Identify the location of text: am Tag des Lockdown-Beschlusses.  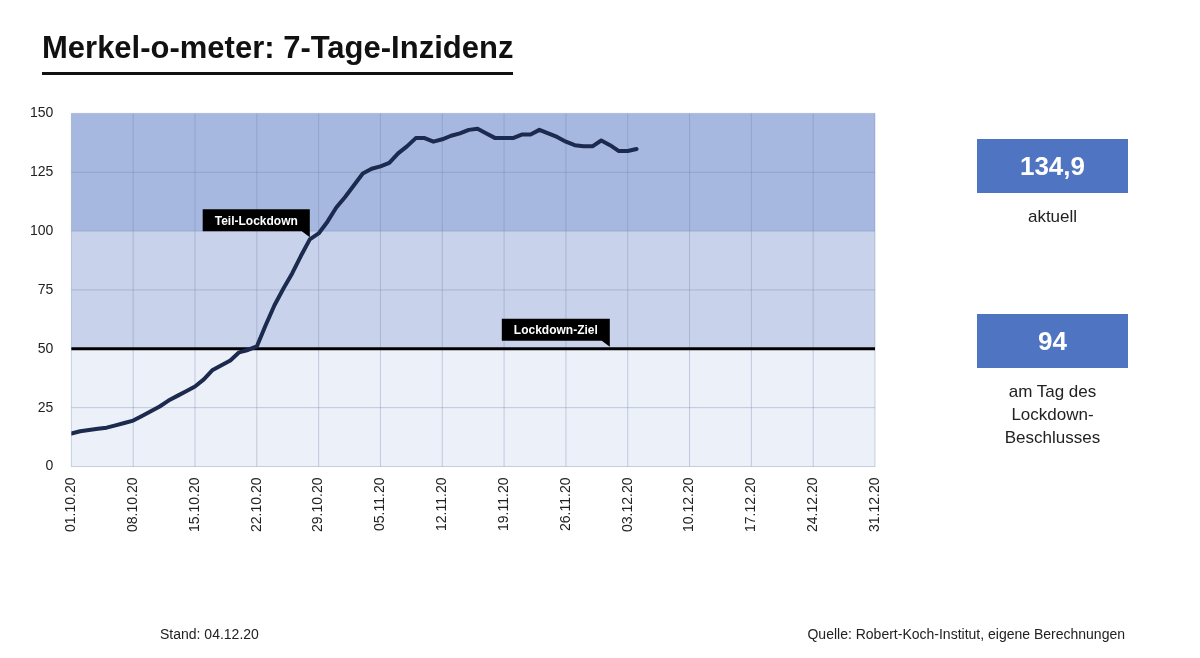
(1052, 415).